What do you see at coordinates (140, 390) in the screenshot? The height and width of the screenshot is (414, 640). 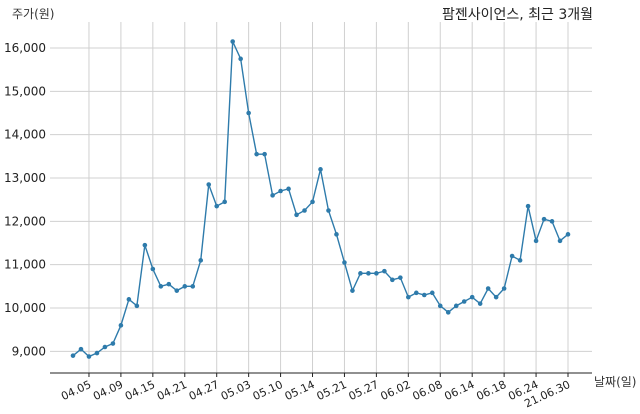 I see `x-tick-label: 04.15` at bounding box center [140, 390].